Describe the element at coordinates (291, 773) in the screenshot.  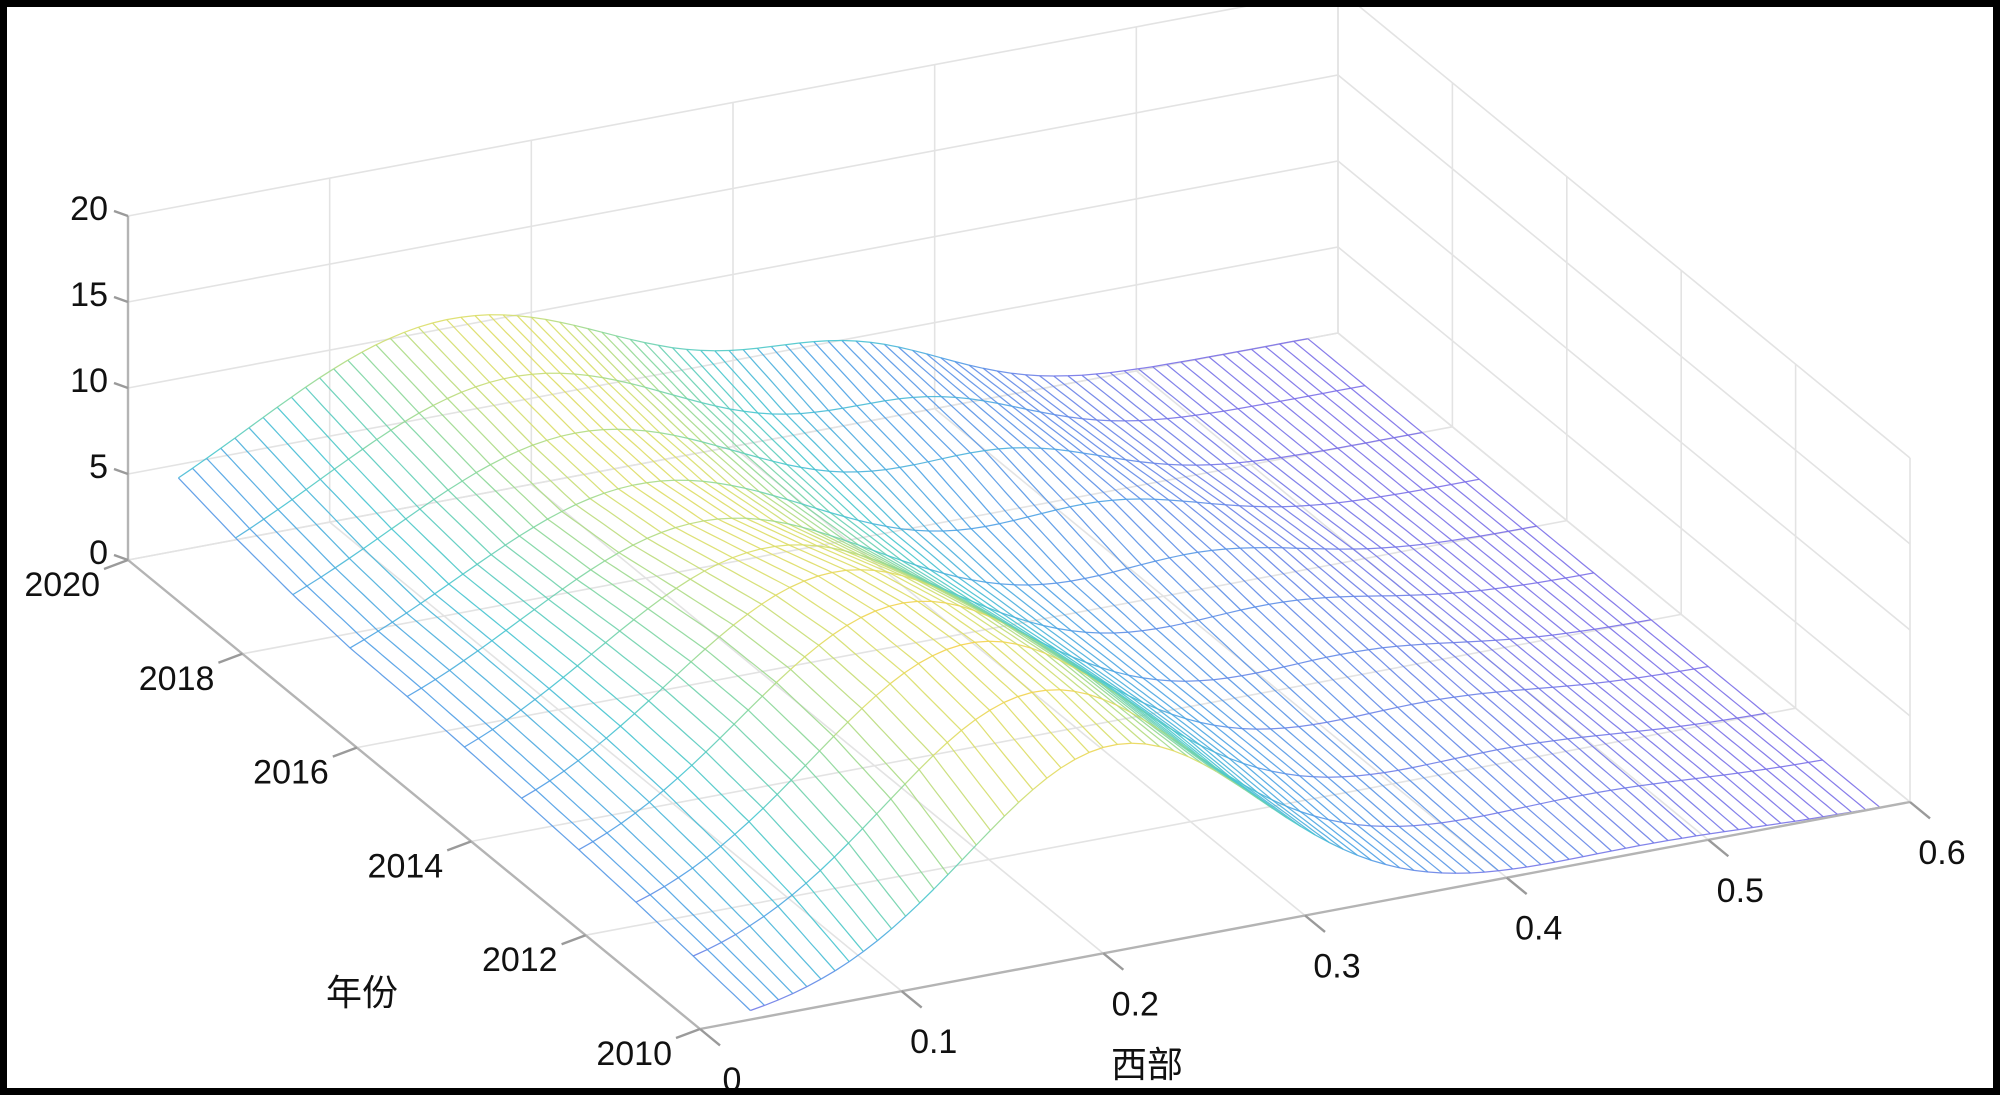
I see `y-tick-label: 2016` at that location.